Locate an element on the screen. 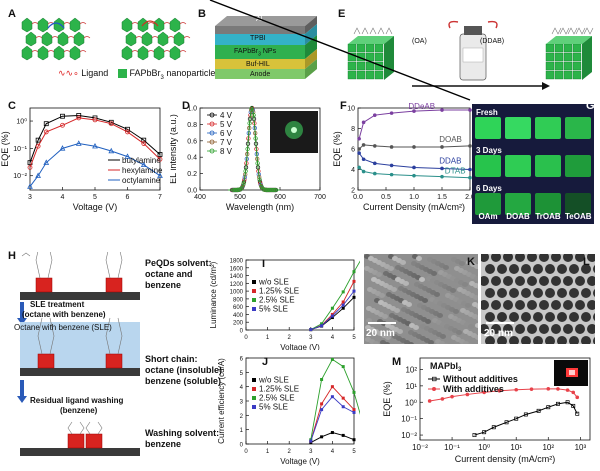 The height and width of the screenshot is (471, 600). layer-label-anode: Anode is located at coordinates (260, 74).